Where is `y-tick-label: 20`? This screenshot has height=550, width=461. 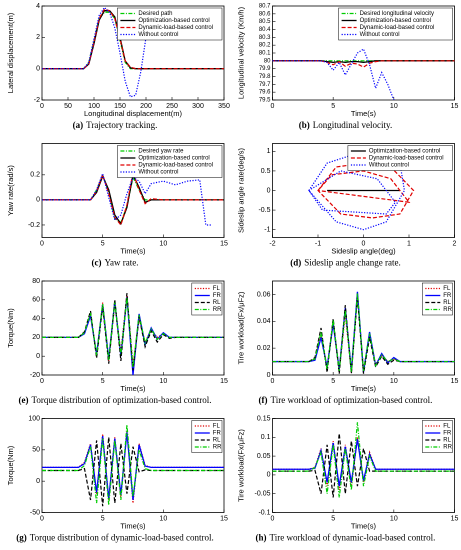 y-tick-label: 20 is located at coordinates (36, 337).